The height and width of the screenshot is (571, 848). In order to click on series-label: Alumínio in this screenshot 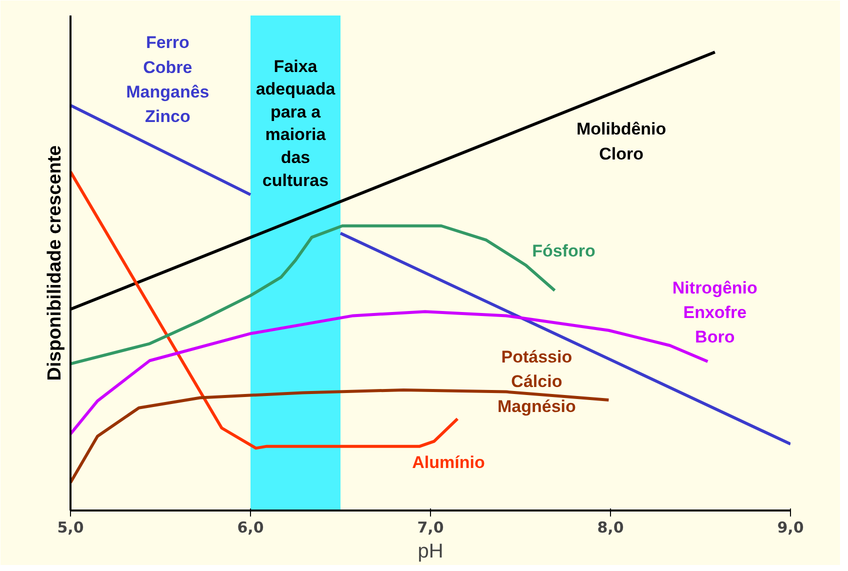, I will do `click(448, 462)`.